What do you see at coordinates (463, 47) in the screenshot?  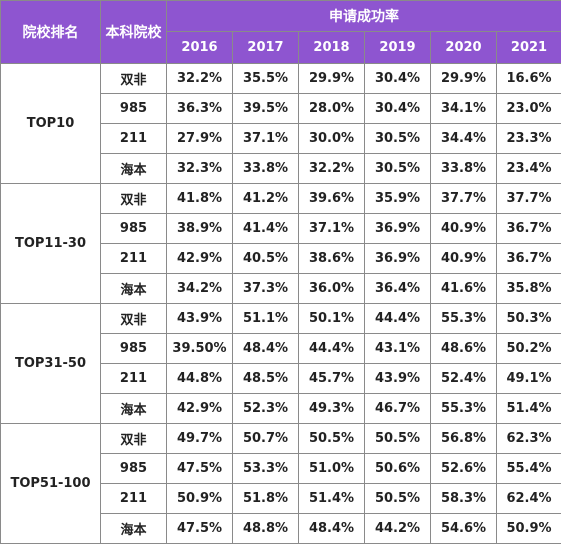 I see `header-year: 2020` at bounding box center [463, 47].